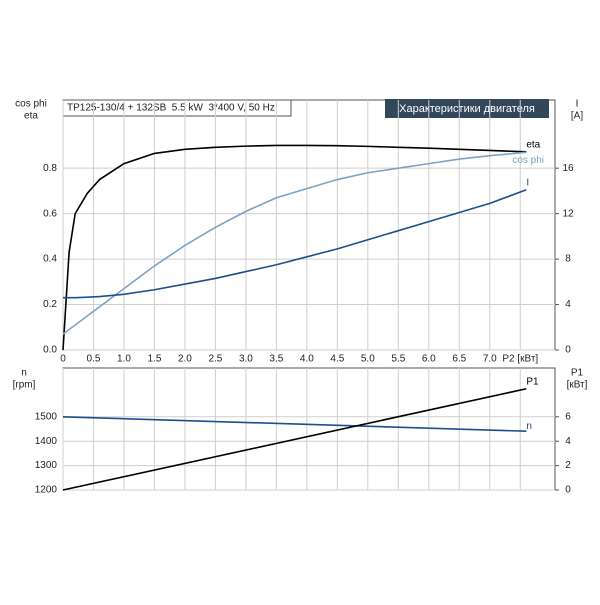  Describe the element at coordinates (50, 304) in the screenshot. I see `y-tick-label: 0.2` at that location.